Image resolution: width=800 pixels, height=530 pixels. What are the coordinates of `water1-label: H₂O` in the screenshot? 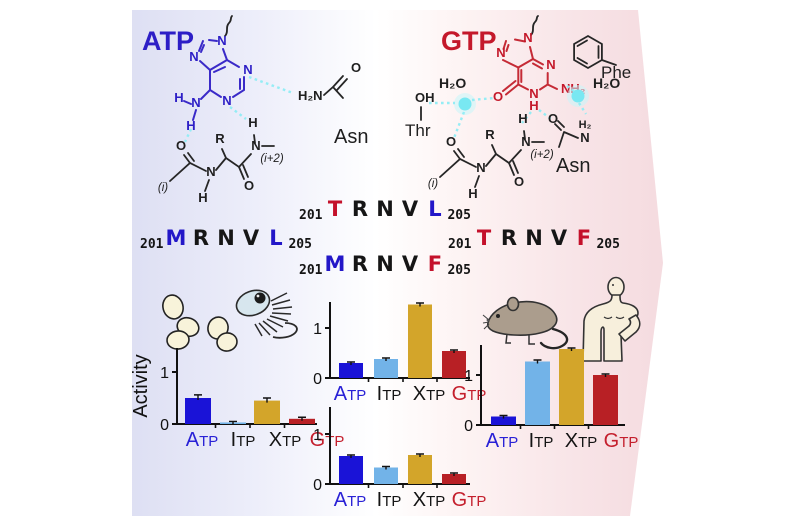 It's located at (452, 83).